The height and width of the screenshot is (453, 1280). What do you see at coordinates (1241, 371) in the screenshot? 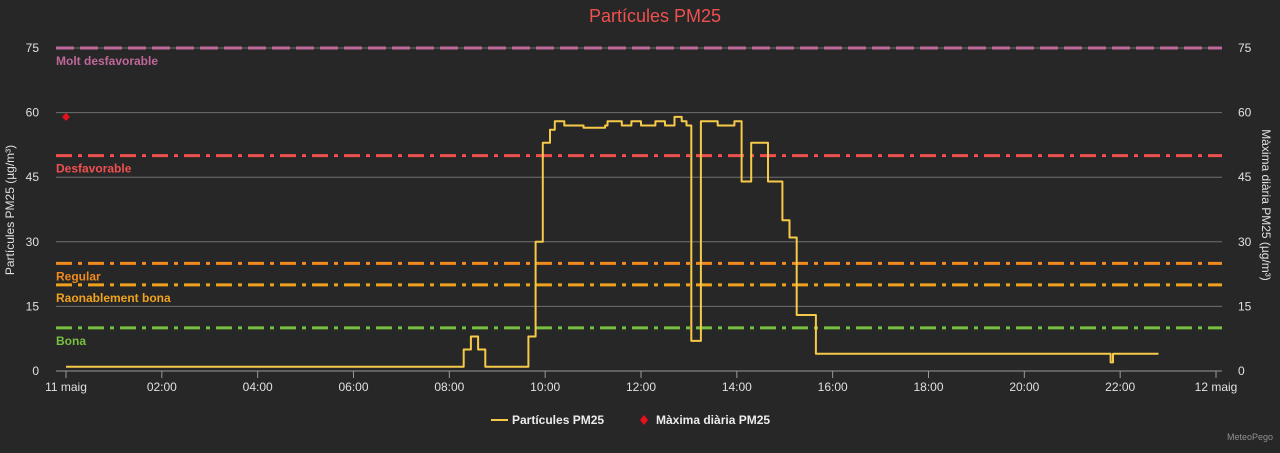
I see `y-right-tick-label: 0` at bounding box center [1241, 371].